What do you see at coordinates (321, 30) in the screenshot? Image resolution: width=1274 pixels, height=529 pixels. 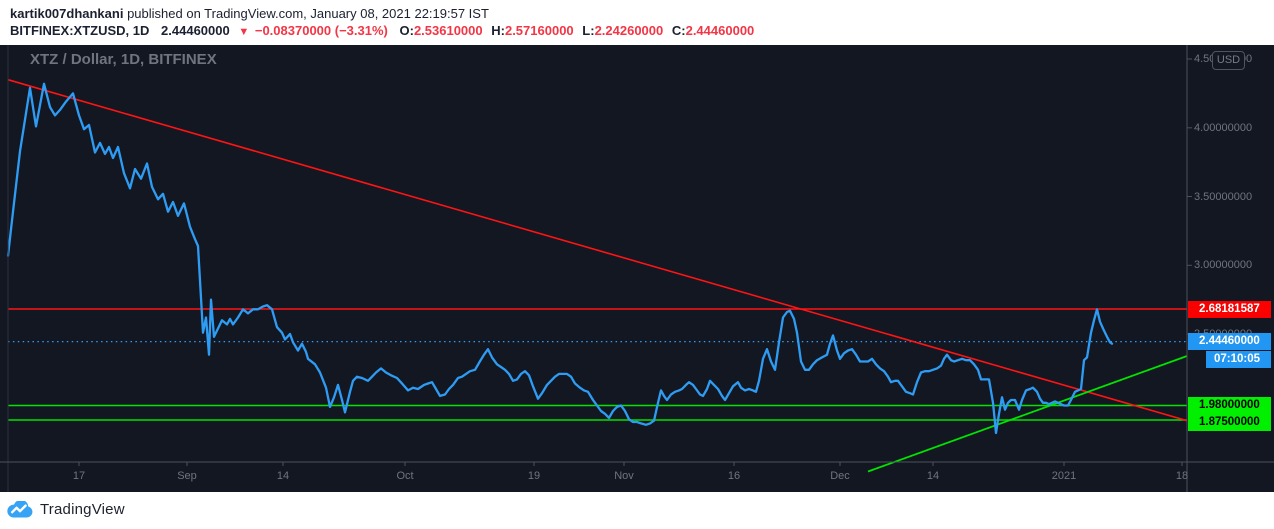 I see `price-change: −0.08370000 (−3.31%)` at bounding box center [321, 30].